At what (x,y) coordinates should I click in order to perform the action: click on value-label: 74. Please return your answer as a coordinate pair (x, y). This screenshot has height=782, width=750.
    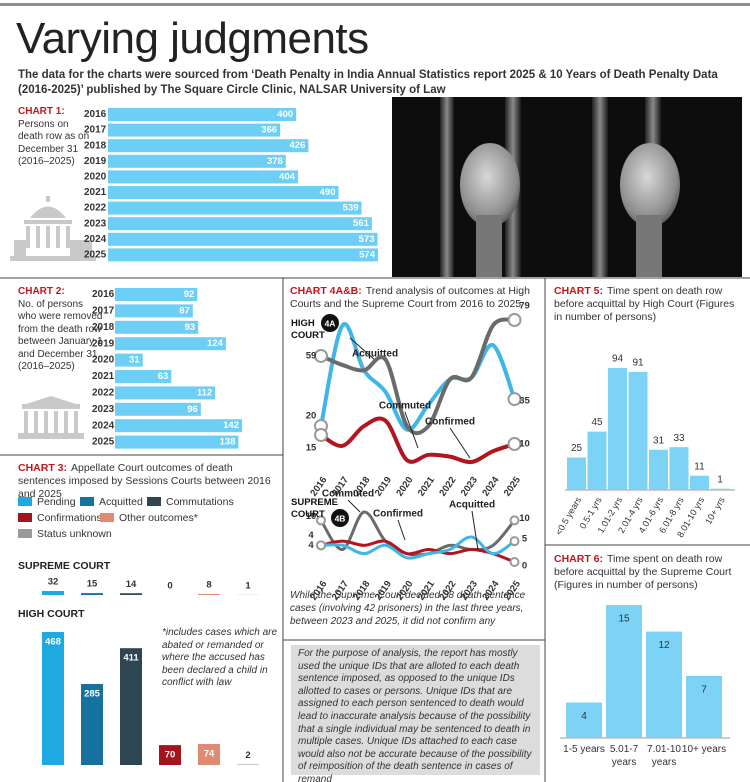
    Looking at the image, I should click on (209, 753).